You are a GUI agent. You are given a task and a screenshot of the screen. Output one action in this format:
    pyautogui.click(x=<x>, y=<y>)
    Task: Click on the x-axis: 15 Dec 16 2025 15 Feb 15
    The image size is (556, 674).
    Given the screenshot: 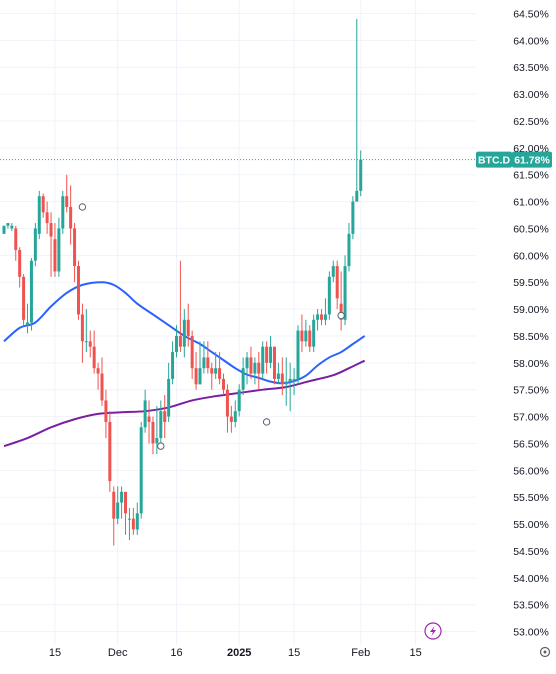 What is the action you would take?
    pyautogui.click(x=235, y=653)
    